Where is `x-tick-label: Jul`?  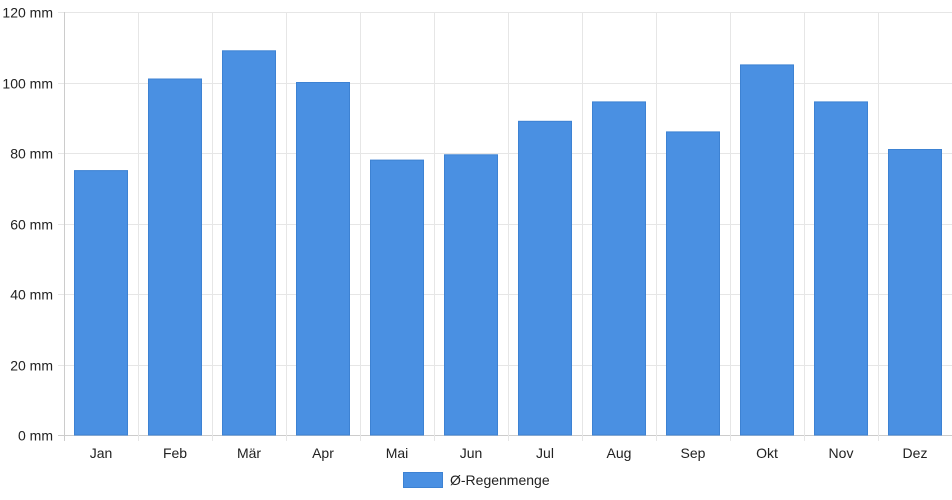
x-tick-label: Jul is located at coordinates (545, 453).